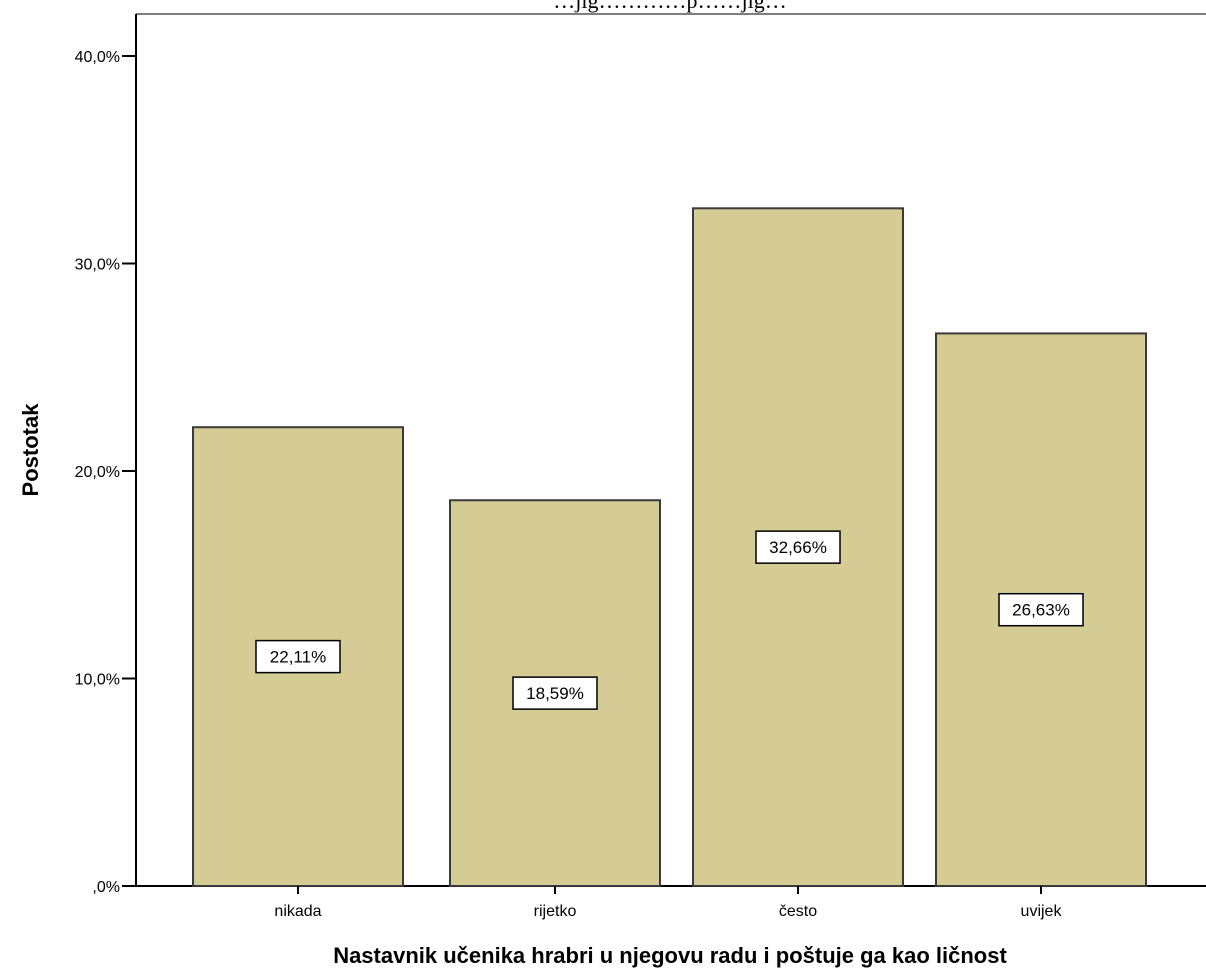 The image size is (1206, 978). Describe the element at coordinates (97, 680) in the screenshot. I see `y-tick-label: 10,0%` at that location.